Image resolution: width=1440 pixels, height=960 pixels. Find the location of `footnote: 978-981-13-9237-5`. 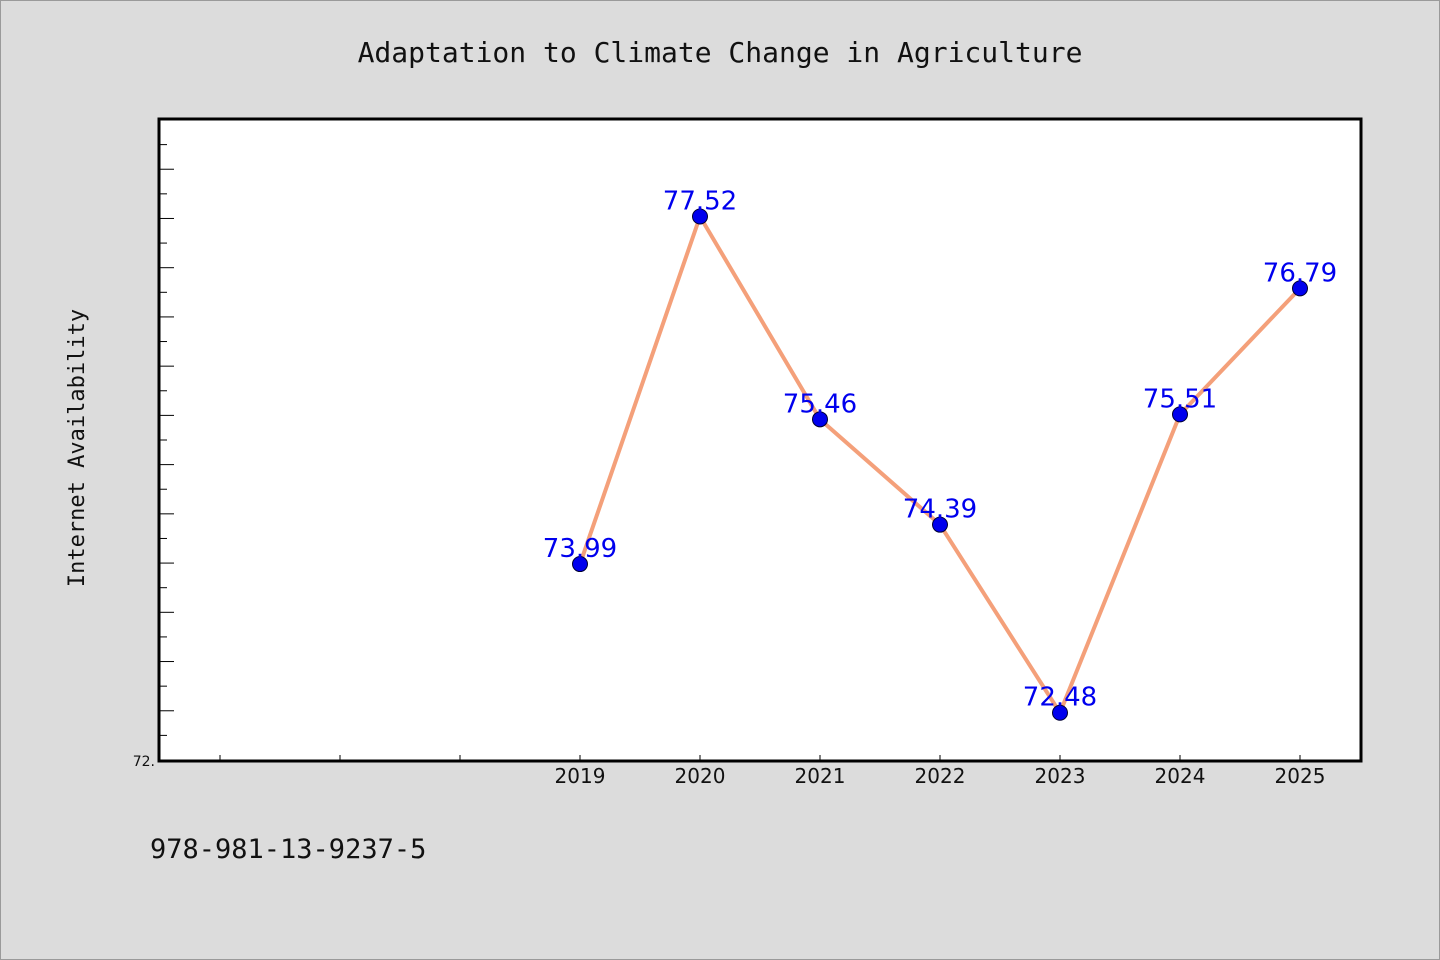

footnote: 978-981-13-9237-5 is located at coordinates (288, 849).